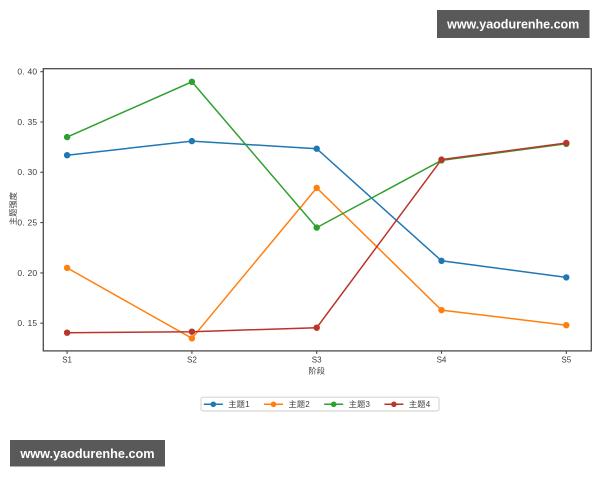 The image size is (600, 485). Describe the element at coordinates (192, 360) in the screenshot. I see `svg-text: S2` at that location.